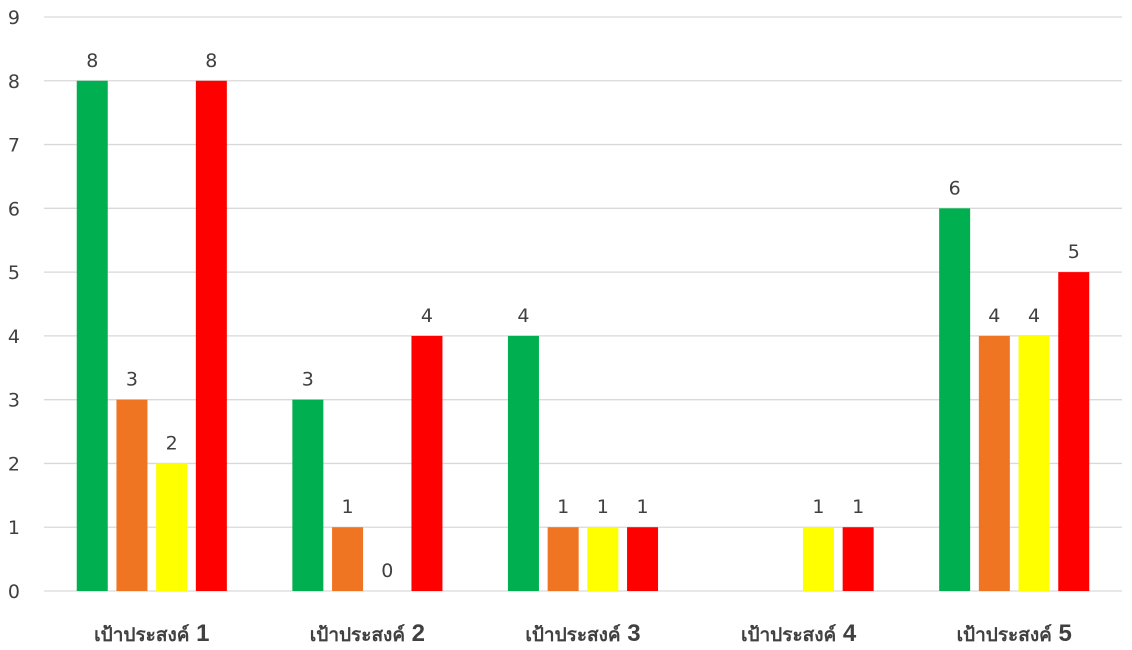 The image size is (1132, 650). I want to click on x-category-number: 2, so click(418, 633).